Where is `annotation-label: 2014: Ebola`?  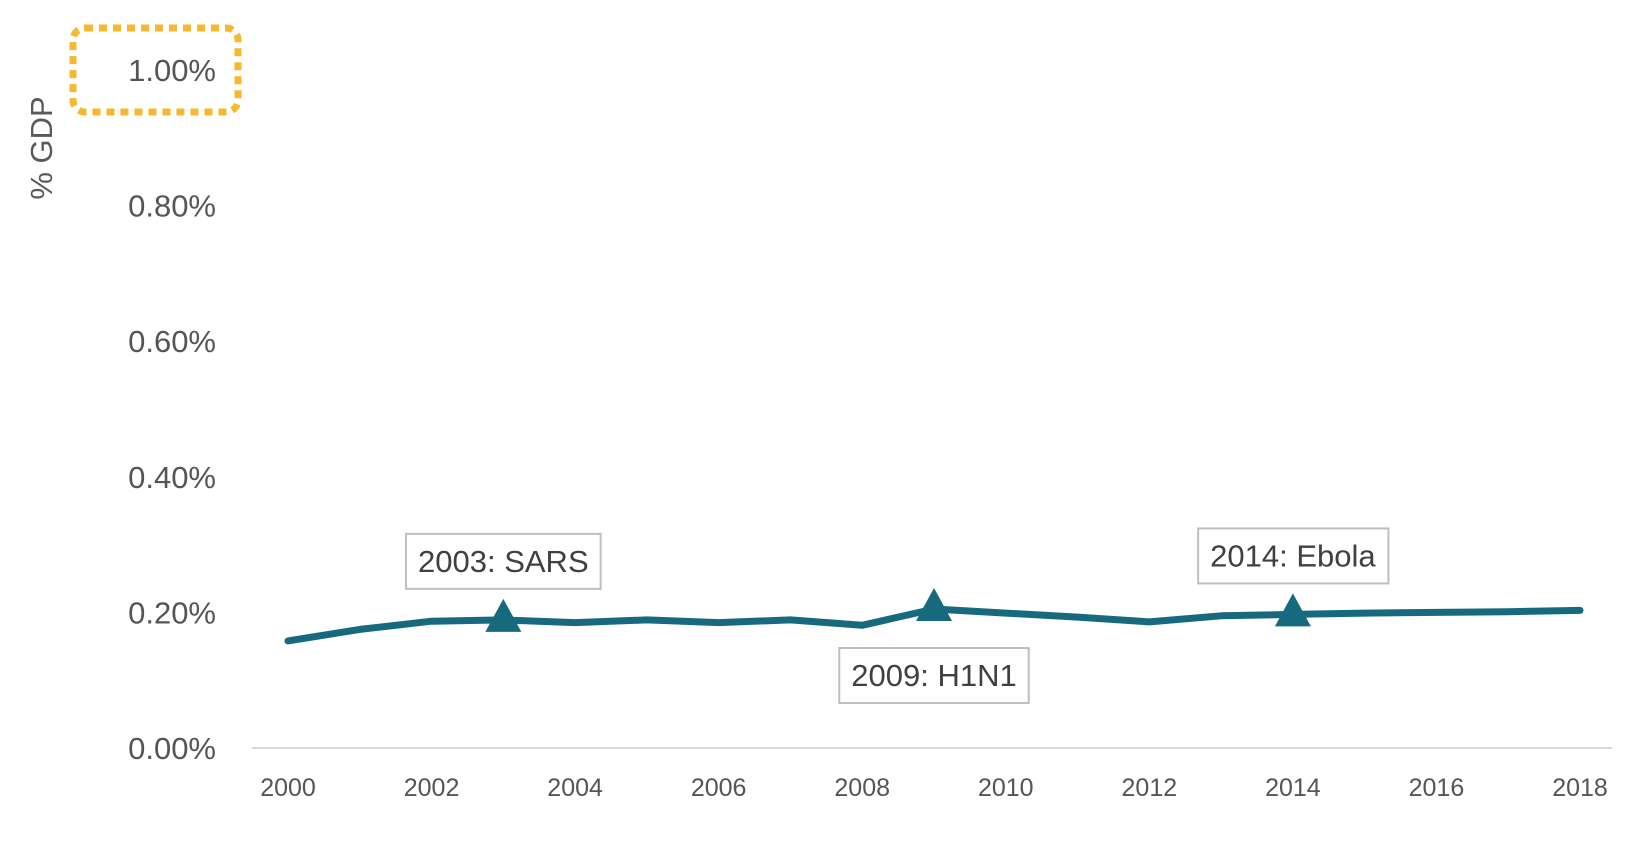 annotation-label: 2014: Ebola is located at coordinates (1293, 555).